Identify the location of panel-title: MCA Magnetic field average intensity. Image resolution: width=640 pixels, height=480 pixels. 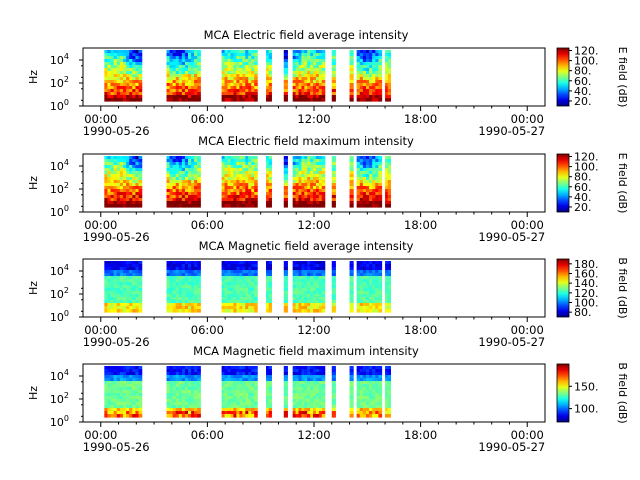
(306, 246).